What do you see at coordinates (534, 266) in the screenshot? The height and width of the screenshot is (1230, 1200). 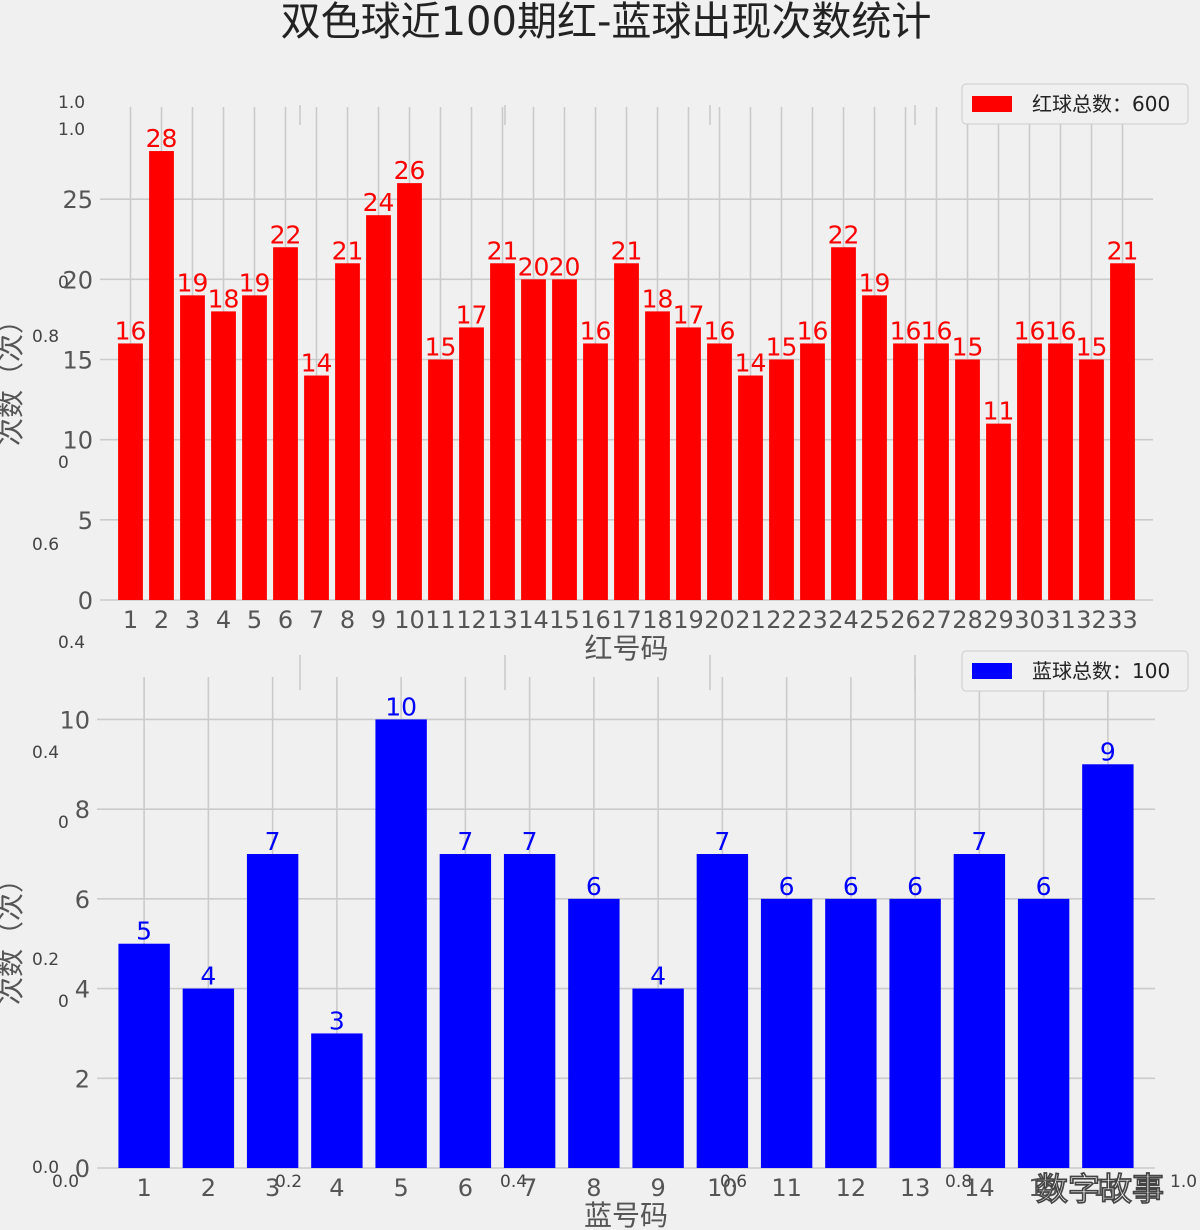 I see `bar-value-label: 20` at bounding box center [534, 266].